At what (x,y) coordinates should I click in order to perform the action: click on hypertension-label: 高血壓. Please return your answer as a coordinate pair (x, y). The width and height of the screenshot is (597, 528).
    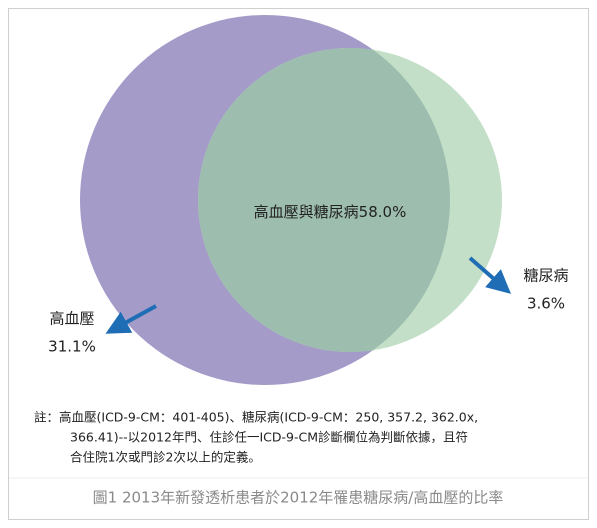
    Looking at the image, I should click on (71, 319).